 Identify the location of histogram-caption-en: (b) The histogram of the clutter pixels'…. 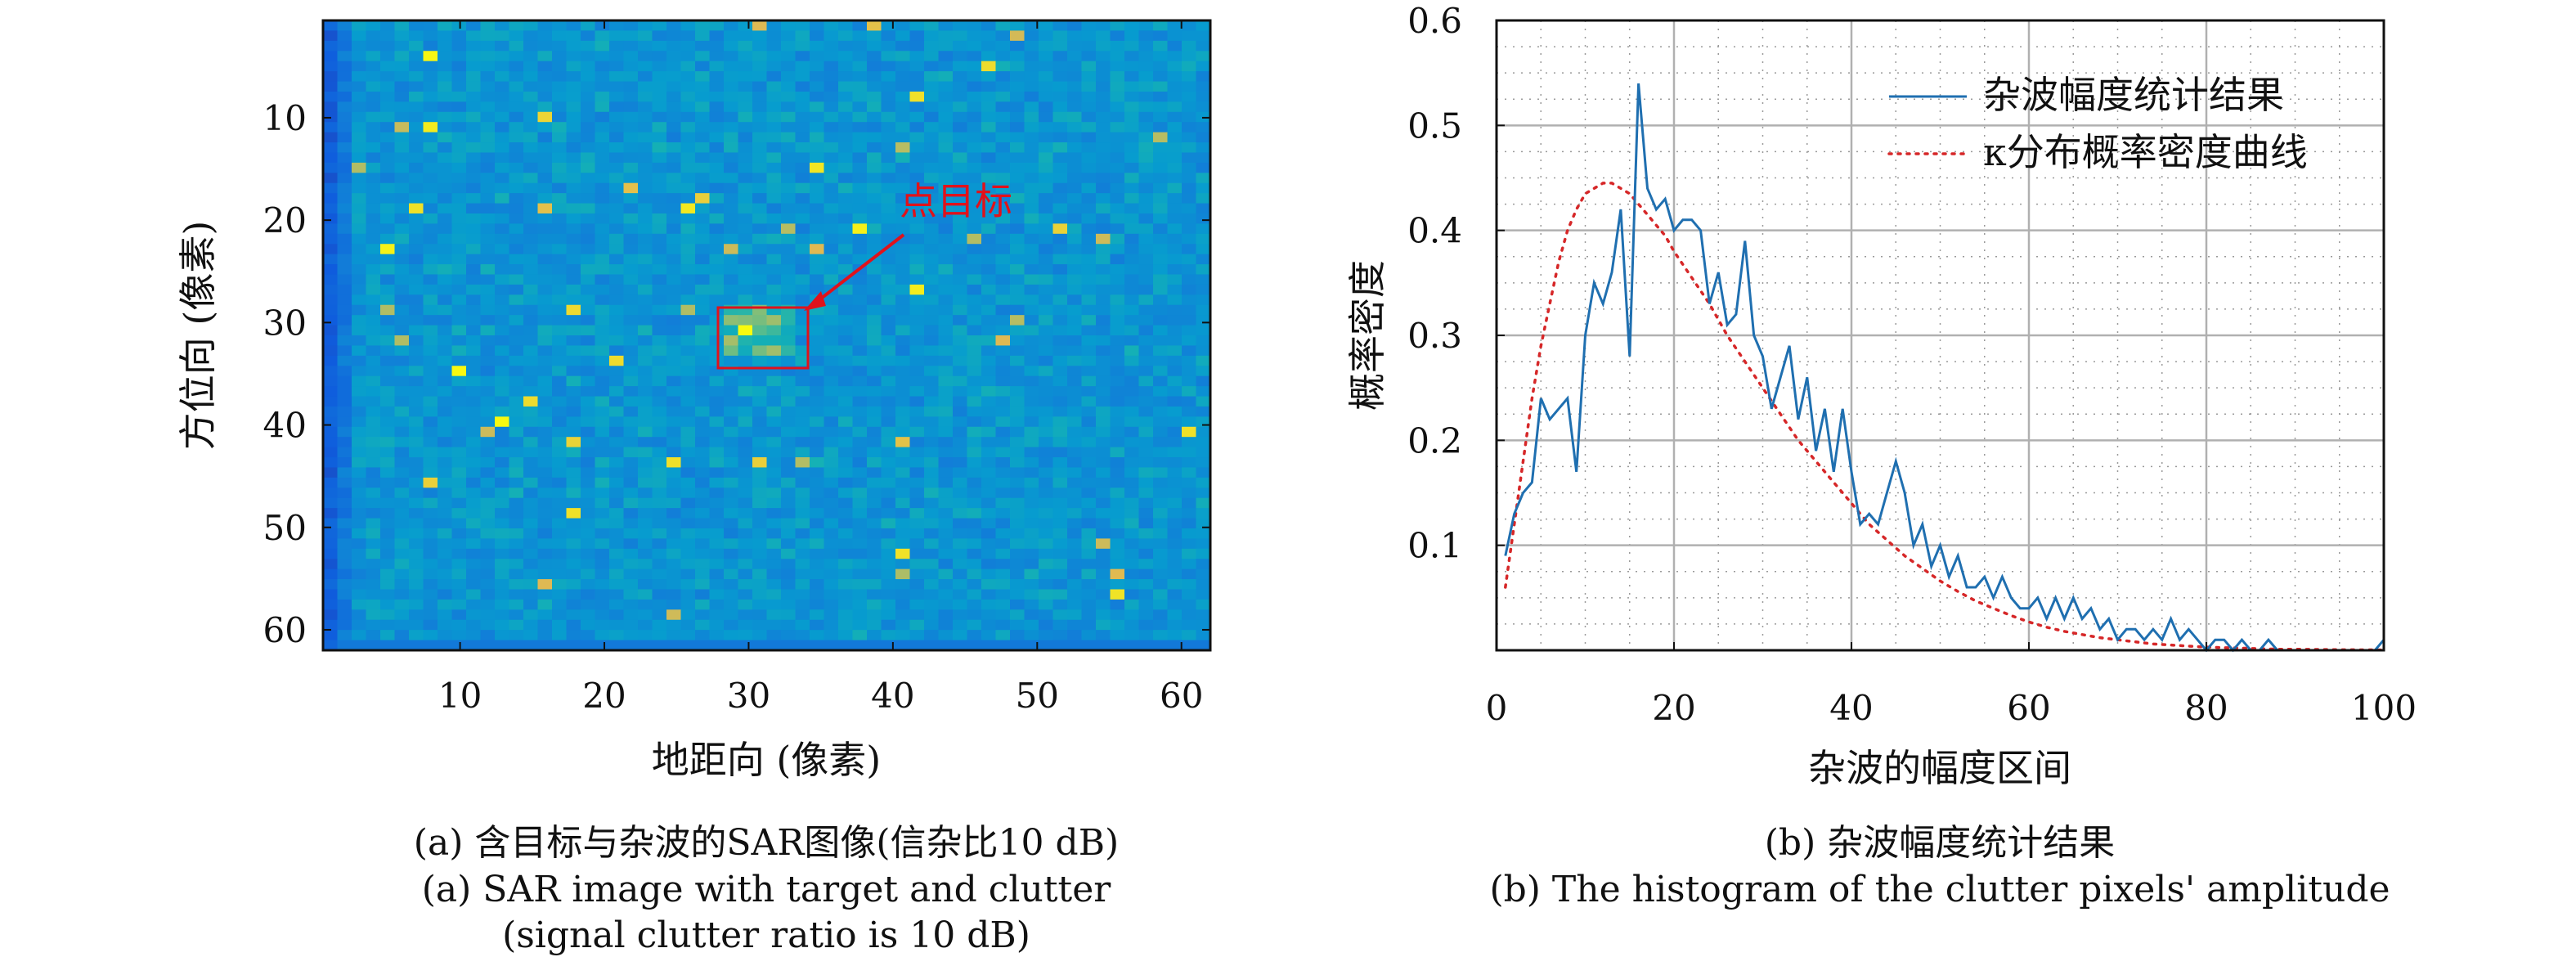
(1940, 890).